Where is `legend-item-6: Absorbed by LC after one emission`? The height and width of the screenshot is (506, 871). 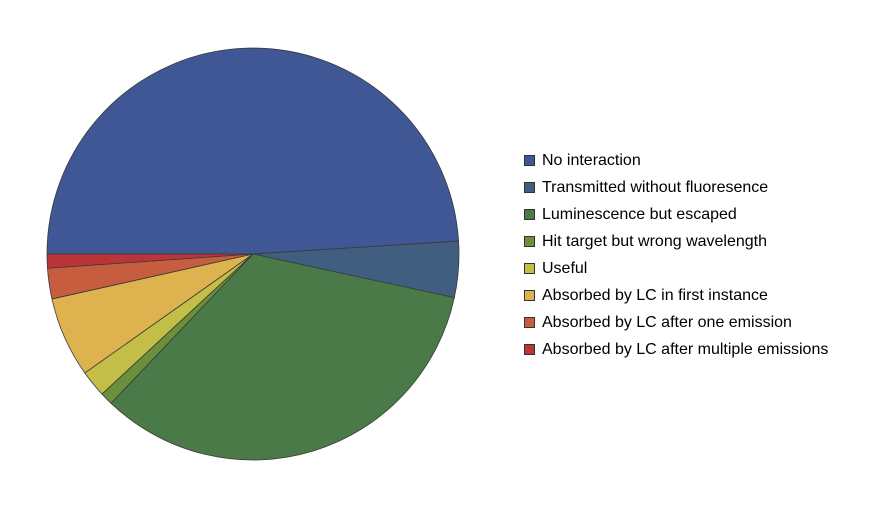 legend-item-6: Absorbed by LC after one emission is located at coordinates (676, 322).